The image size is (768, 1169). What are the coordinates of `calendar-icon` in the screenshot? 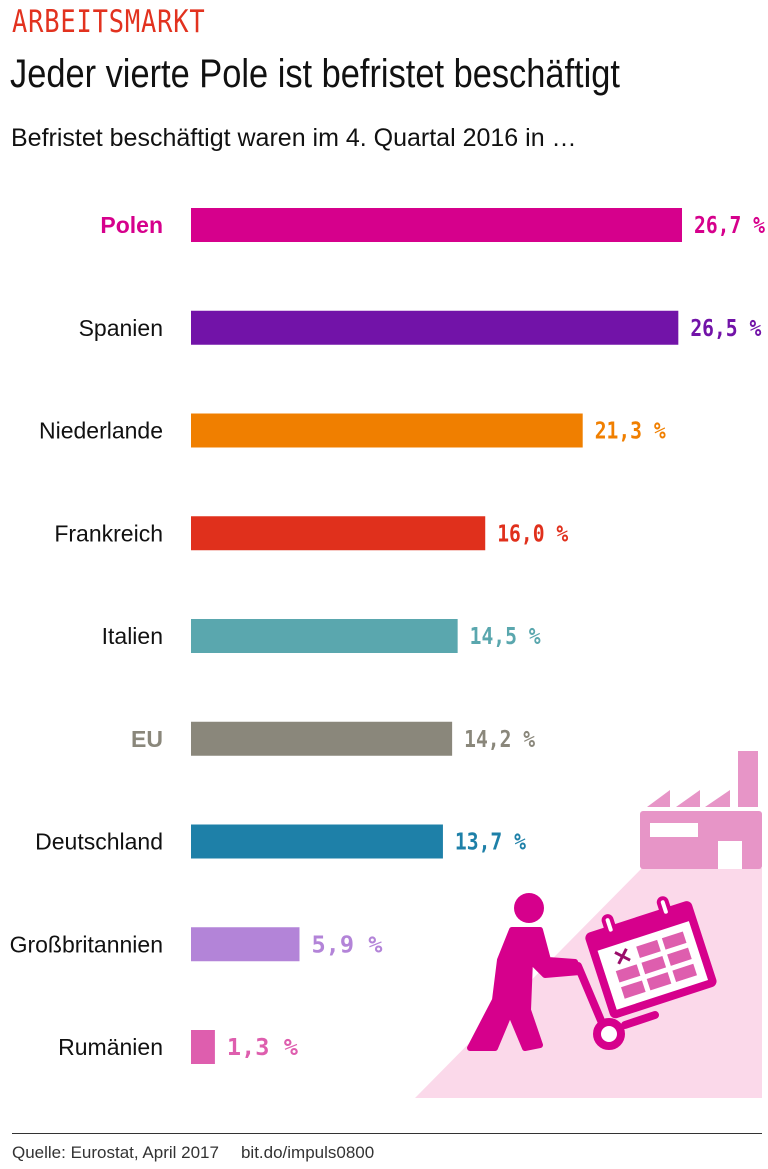 It's located at (651, 957).